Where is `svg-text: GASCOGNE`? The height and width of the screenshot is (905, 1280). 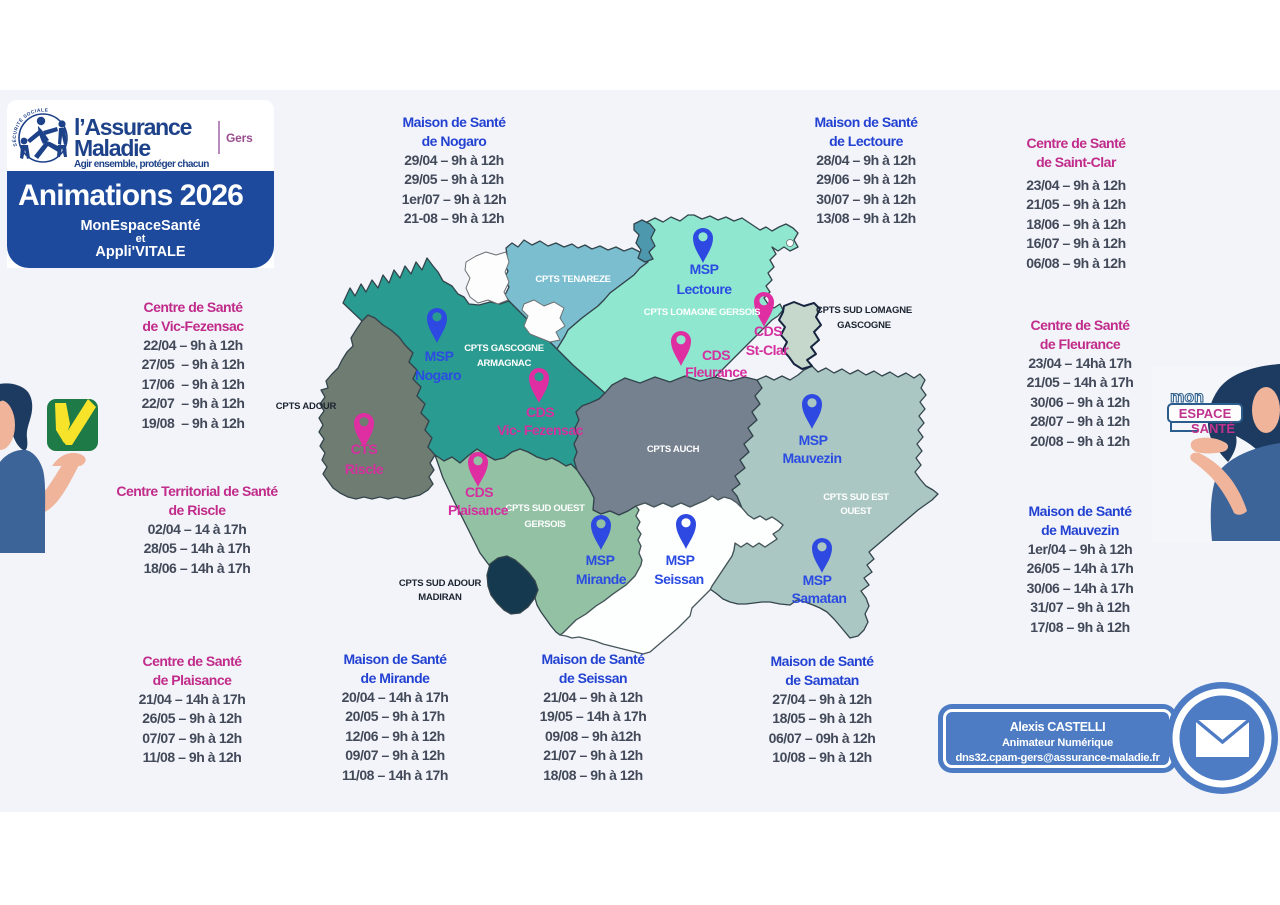
svg-text: GASCOGNE is located at coordinates (864, 325).